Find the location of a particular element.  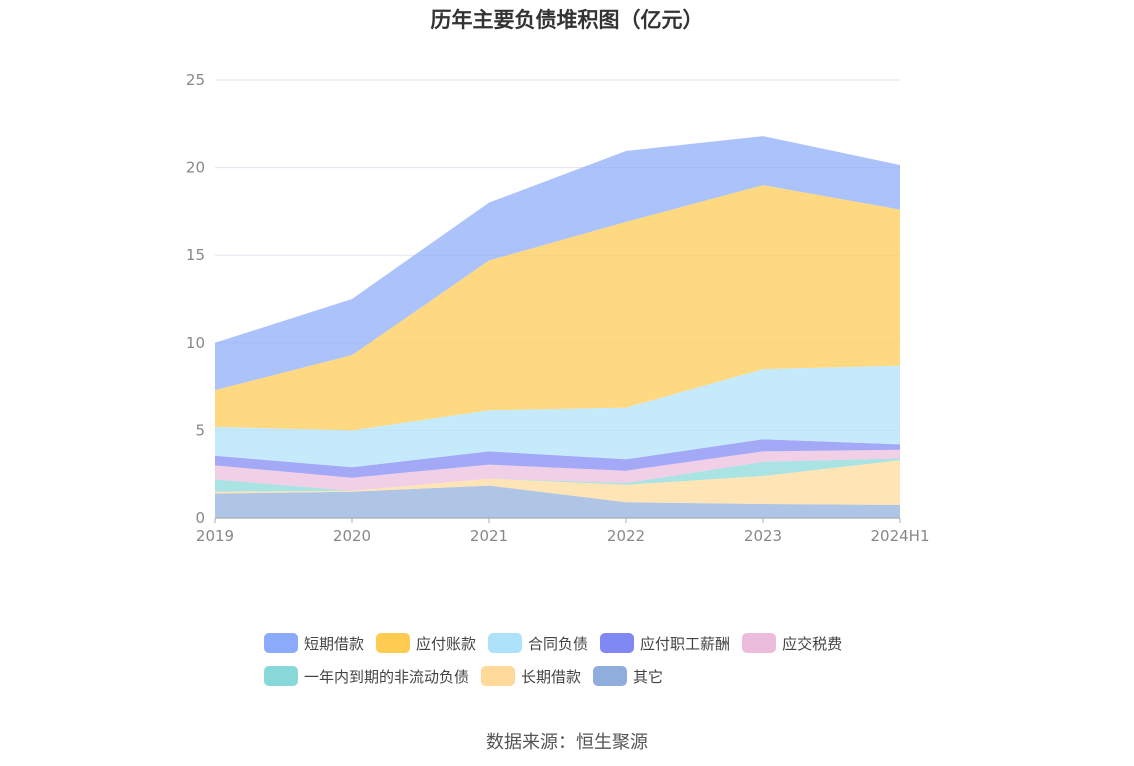

legend-item-accounts-payable: 应付账款 is located at coordinates (426, 643).